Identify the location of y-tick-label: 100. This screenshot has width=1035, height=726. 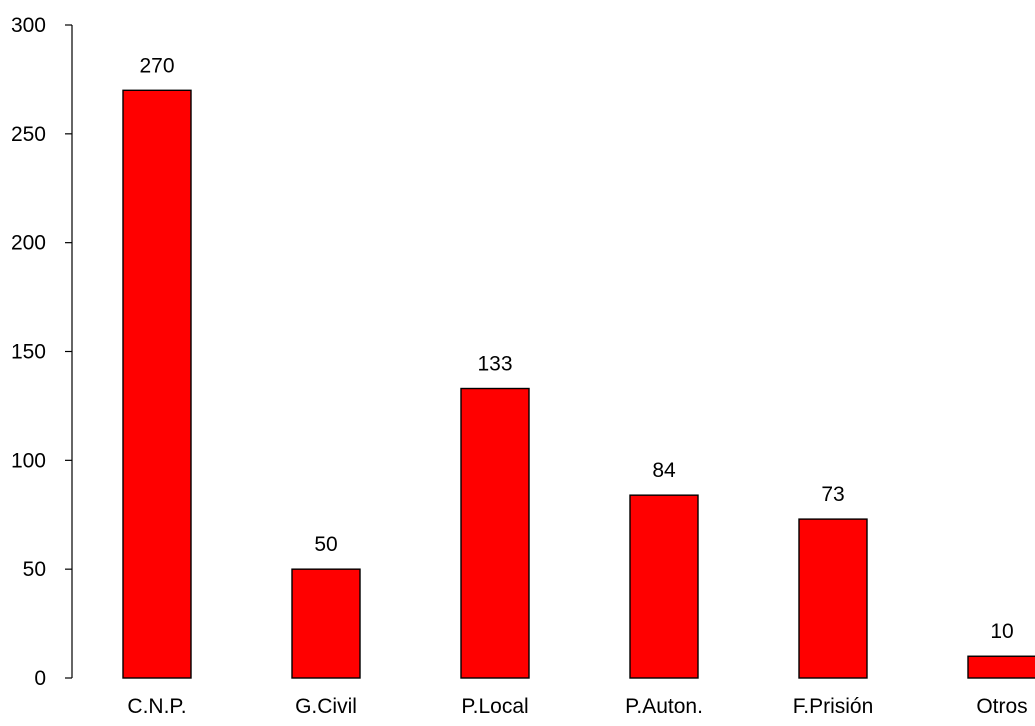
(28, 460).